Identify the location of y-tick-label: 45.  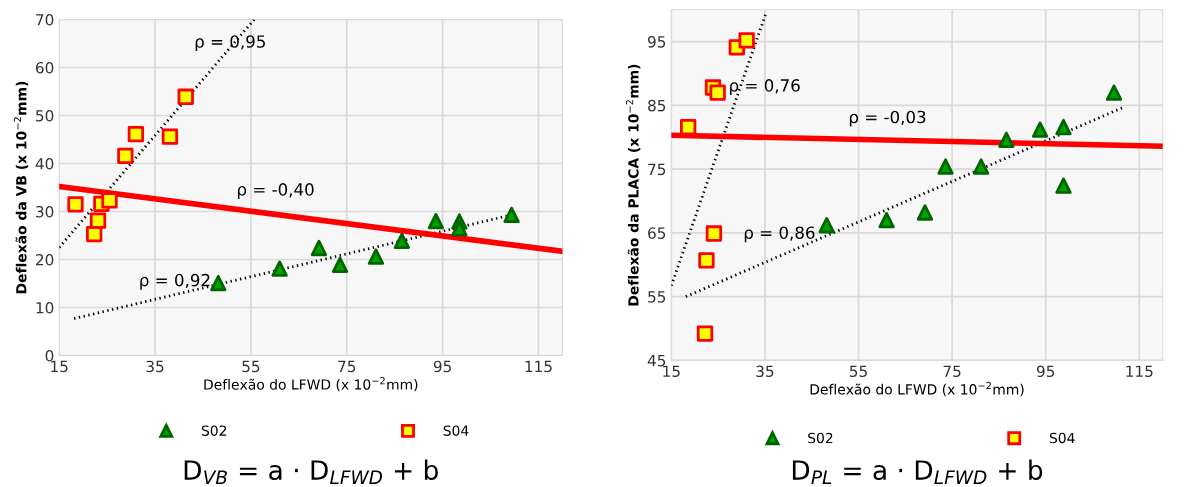
(656, 361).